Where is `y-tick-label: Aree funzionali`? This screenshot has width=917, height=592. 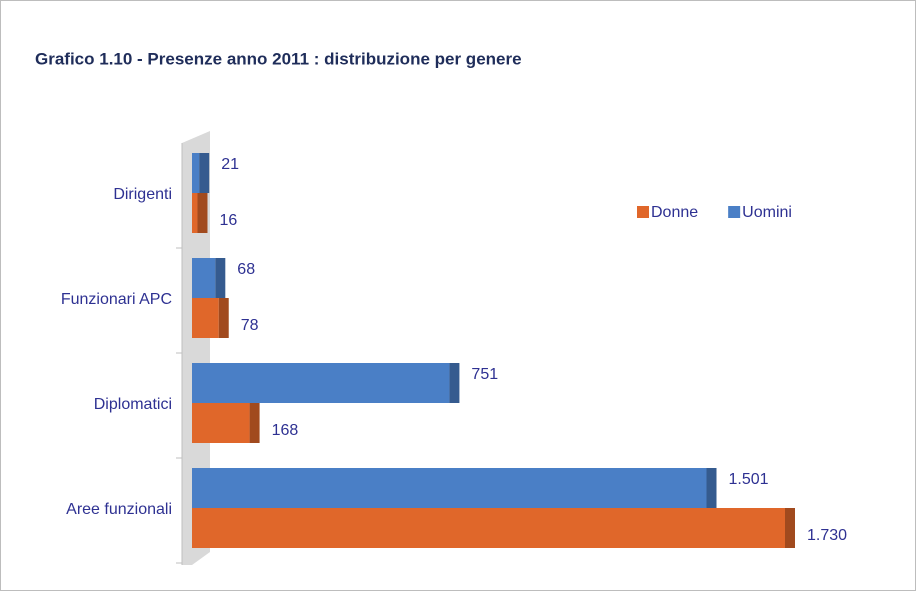
y-tick-label: Aree funzionali is located at coordinates (119, 509).